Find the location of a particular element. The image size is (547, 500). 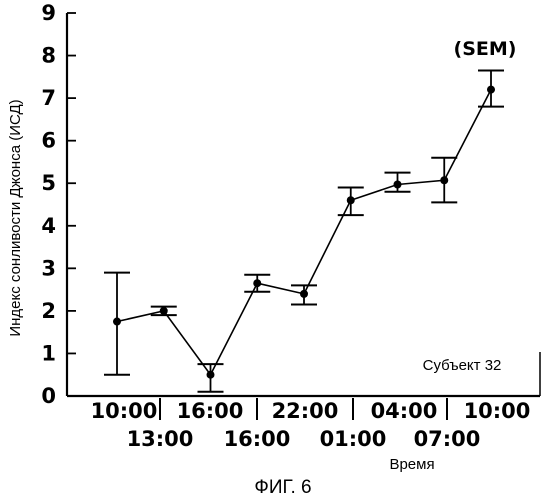

y-tick-label: 1 is located at coordinates (48, 353).